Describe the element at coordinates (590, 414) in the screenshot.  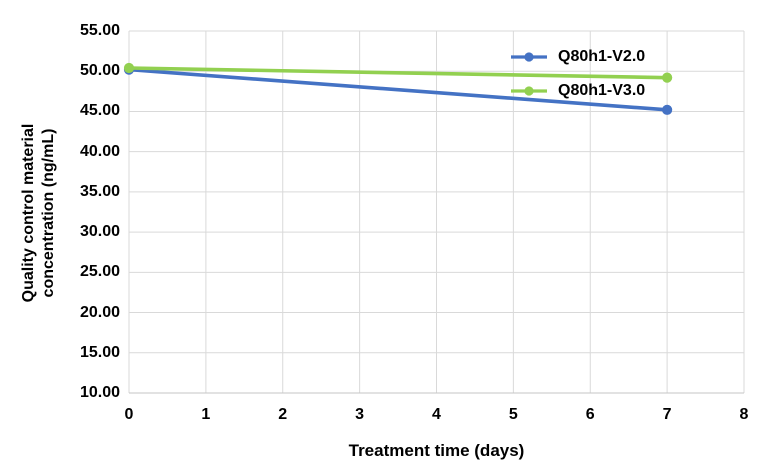
I see `x-tick-label: 6` at that location.